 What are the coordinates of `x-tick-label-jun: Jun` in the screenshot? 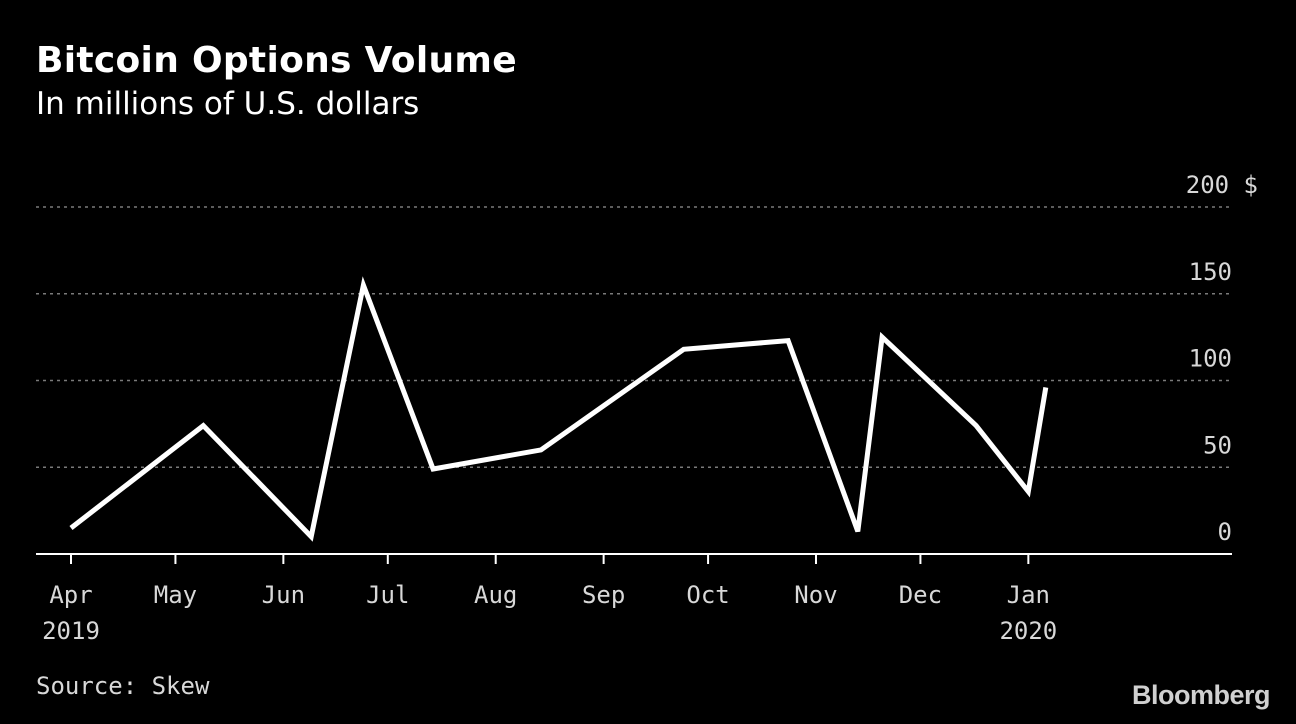 It's located at (283, 595).